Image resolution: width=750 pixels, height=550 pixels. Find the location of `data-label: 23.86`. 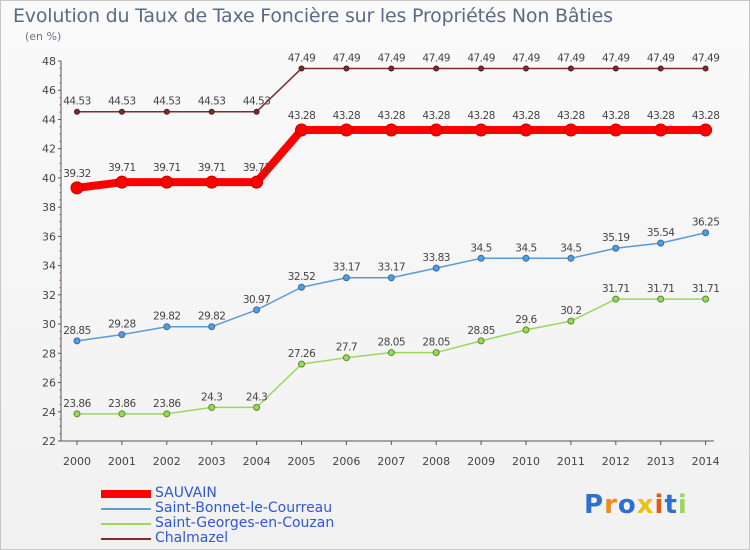

data-label: 23.86 is located at coordinates (167, 404).